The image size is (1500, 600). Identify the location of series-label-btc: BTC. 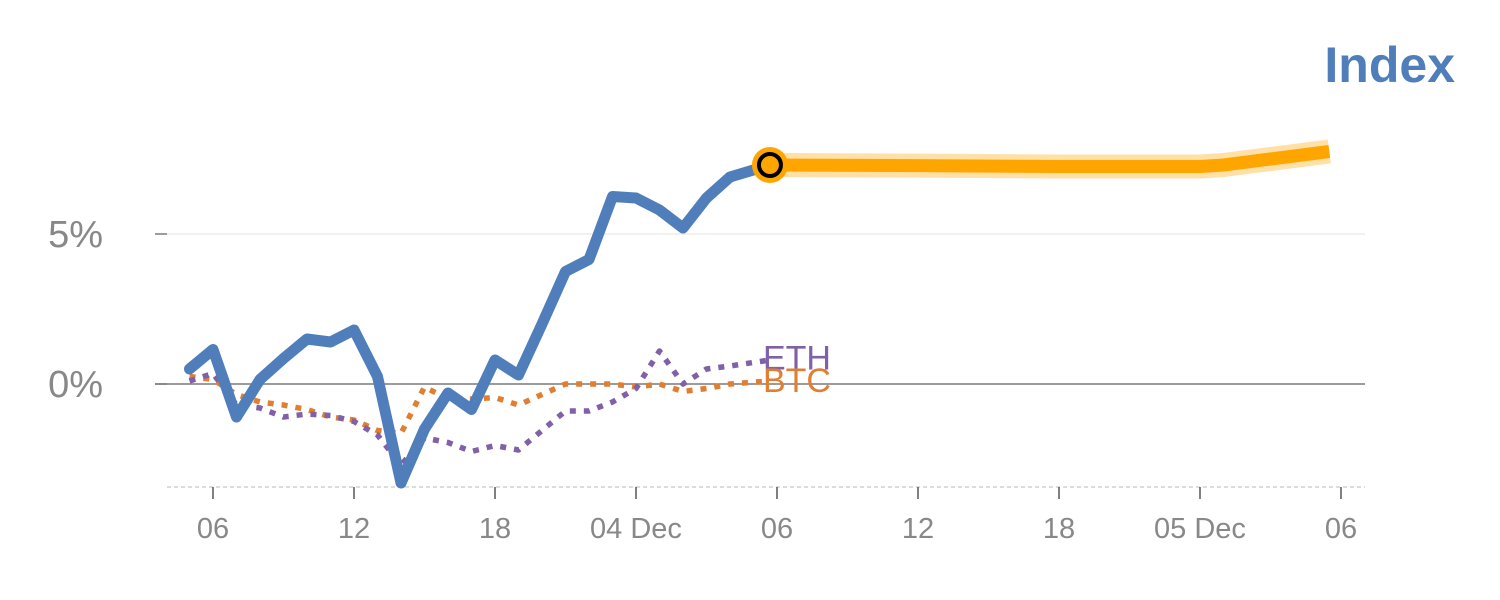
(797, 381).